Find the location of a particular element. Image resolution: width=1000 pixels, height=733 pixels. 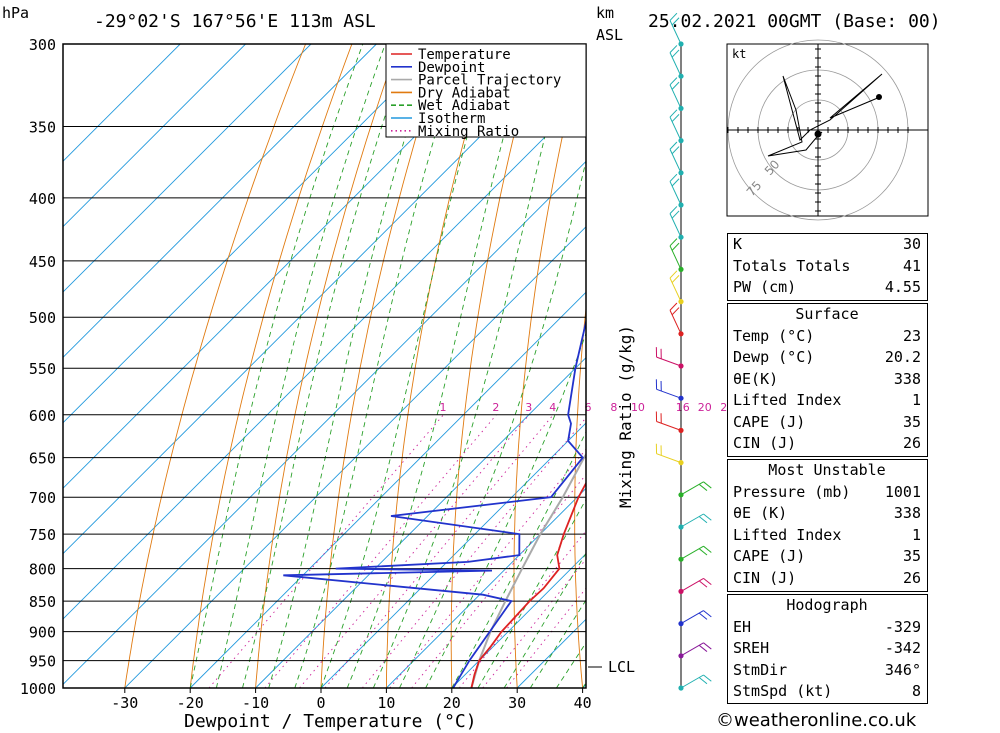

stat-value: 26 is located at coordinates (911, 577).